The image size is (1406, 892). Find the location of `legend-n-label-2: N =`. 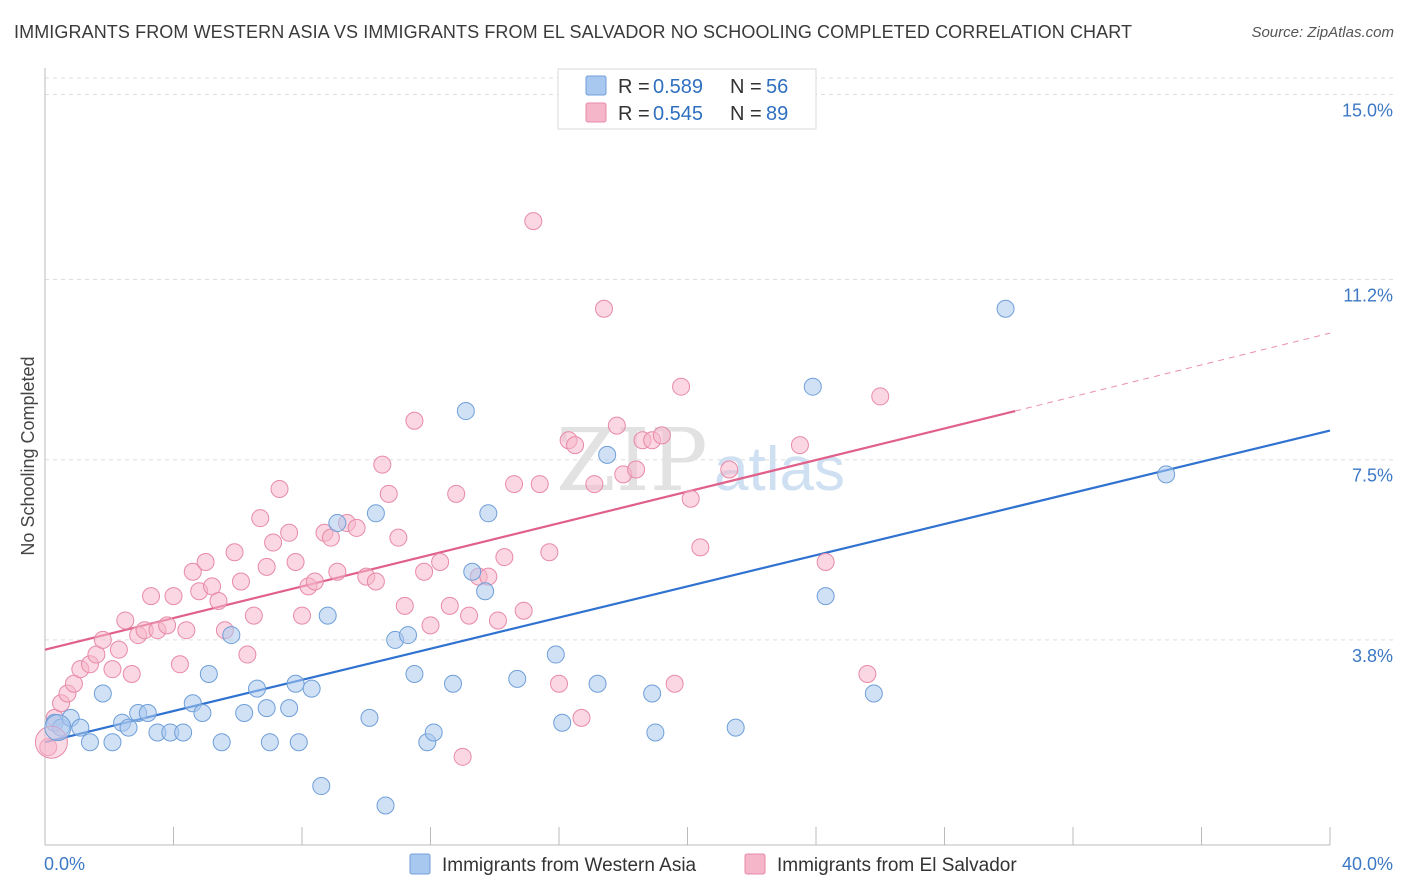

legend-n-label-2: N = is located at coordinates (746, 114).